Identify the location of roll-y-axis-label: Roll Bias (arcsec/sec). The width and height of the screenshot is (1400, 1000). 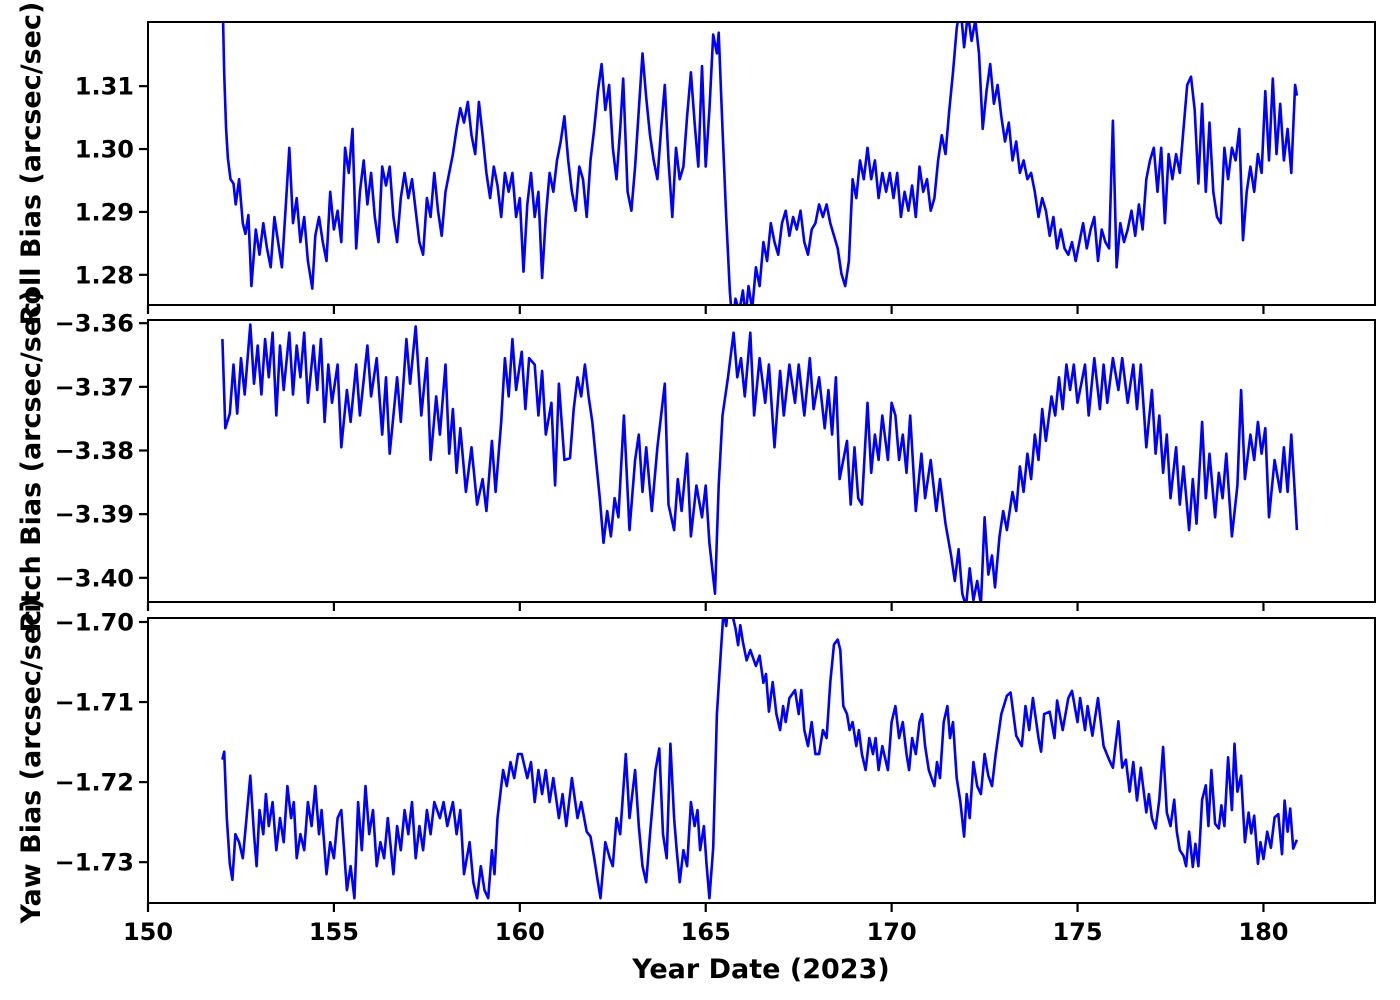
(31, 164).